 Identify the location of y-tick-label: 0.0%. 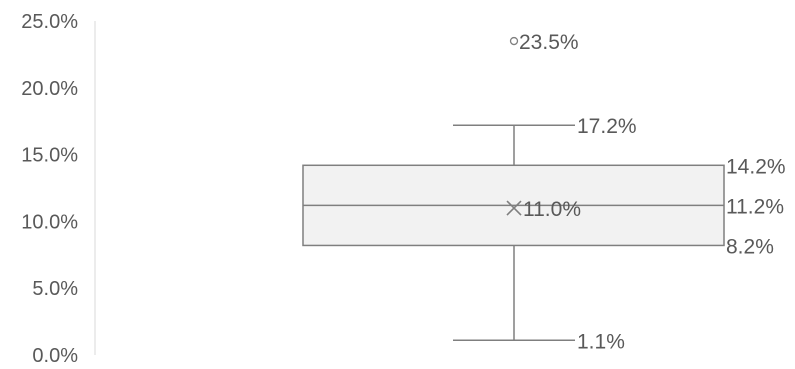
(55, 356).